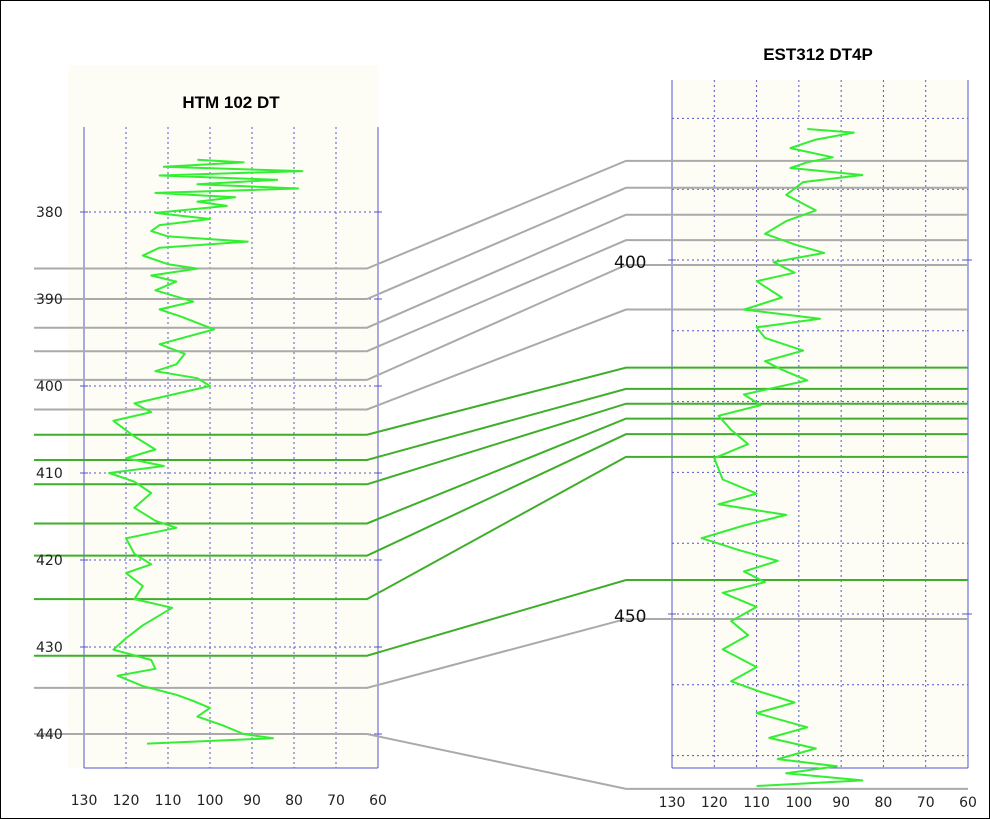 Image resolution: width=990 pixels, height=819 pixels. I want to click on right-log-curve, so click(782, 457).